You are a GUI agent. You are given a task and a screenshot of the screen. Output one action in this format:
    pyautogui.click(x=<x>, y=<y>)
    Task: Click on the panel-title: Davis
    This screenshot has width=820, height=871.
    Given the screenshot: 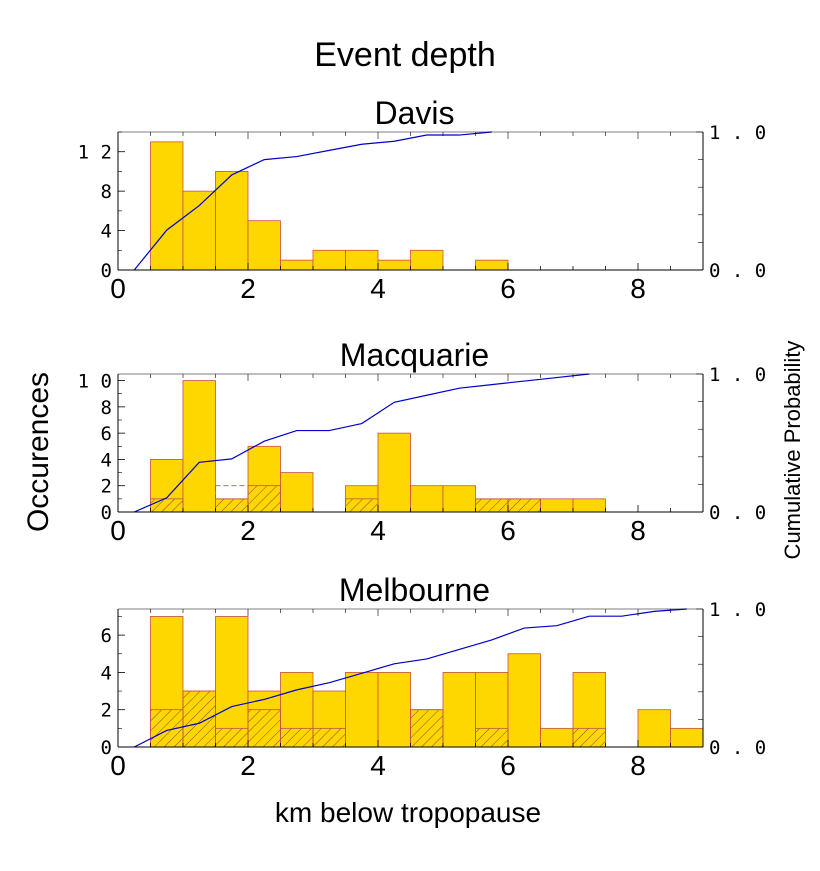 What is the action you would take?
    pyautogui.click(x=414, y=113)
    